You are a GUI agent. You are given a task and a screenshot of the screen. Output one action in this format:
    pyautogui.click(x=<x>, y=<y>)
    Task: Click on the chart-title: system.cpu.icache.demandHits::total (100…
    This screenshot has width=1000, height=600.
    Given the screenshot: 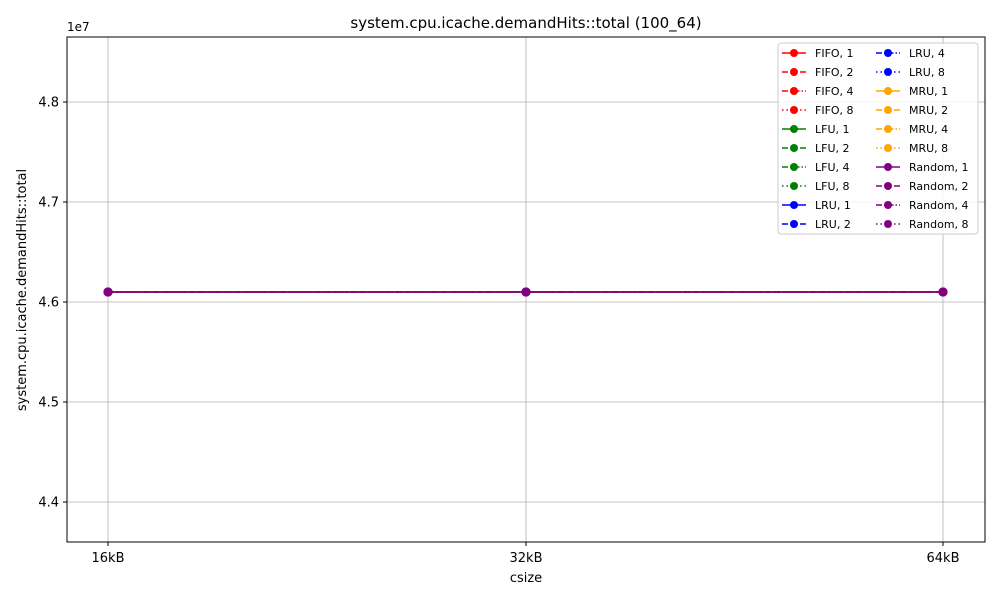 What is the action you would take?
    pyautogui.click(x=525, y=23)
    